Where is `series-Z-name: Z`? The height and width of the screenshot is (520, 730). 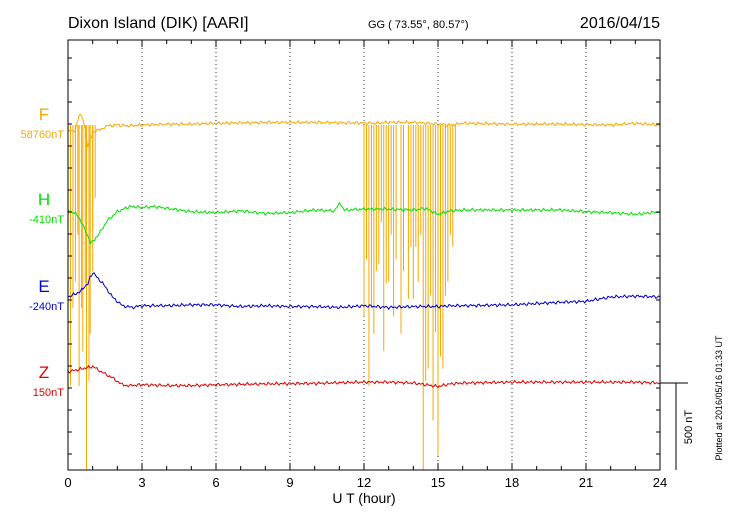
series-Z-name: Z is located at coordinates (44, 372).